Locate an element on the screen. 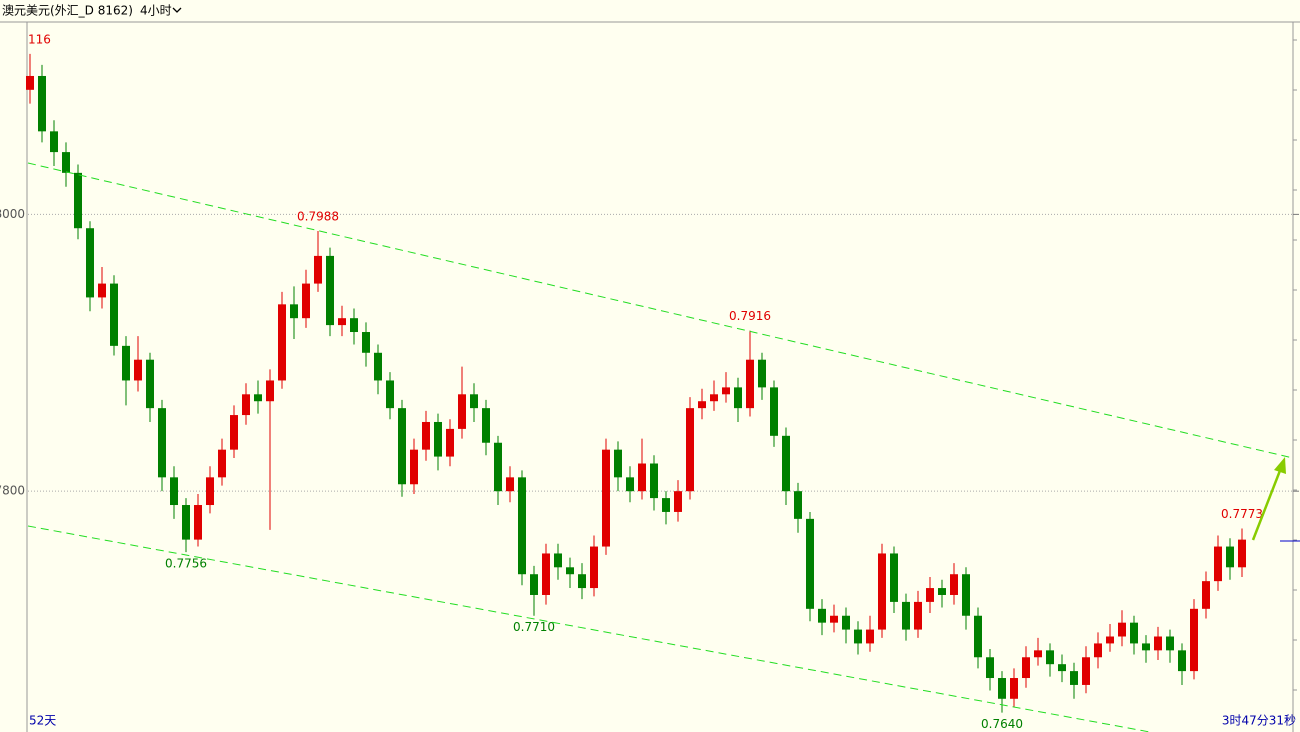 Image resolution: width=1300 pixels, height=732 pixels. header-bar is located at coordinates (650, 11).